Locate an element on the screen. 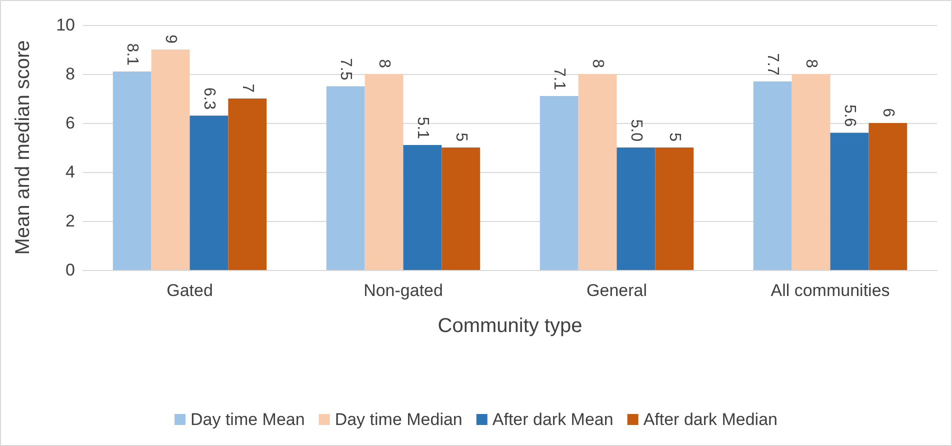 This screenshot has height=446, width=952. x-tick-label: Gated is located at coordinates (189, 290).